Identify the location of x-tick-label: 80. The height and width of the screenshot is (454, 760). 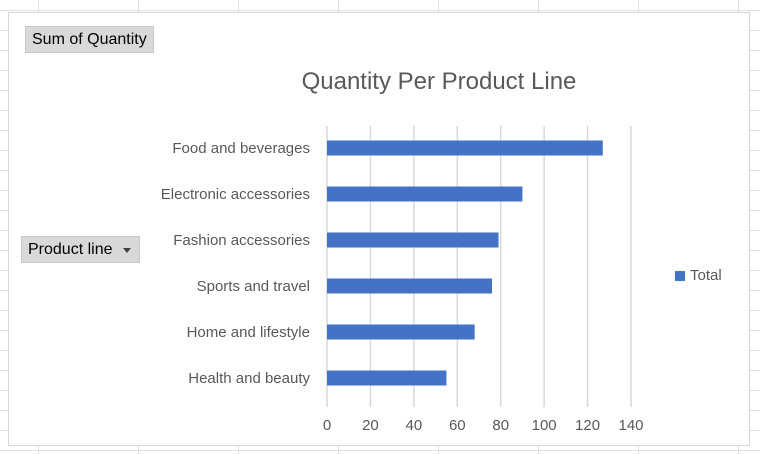
(500, 425).